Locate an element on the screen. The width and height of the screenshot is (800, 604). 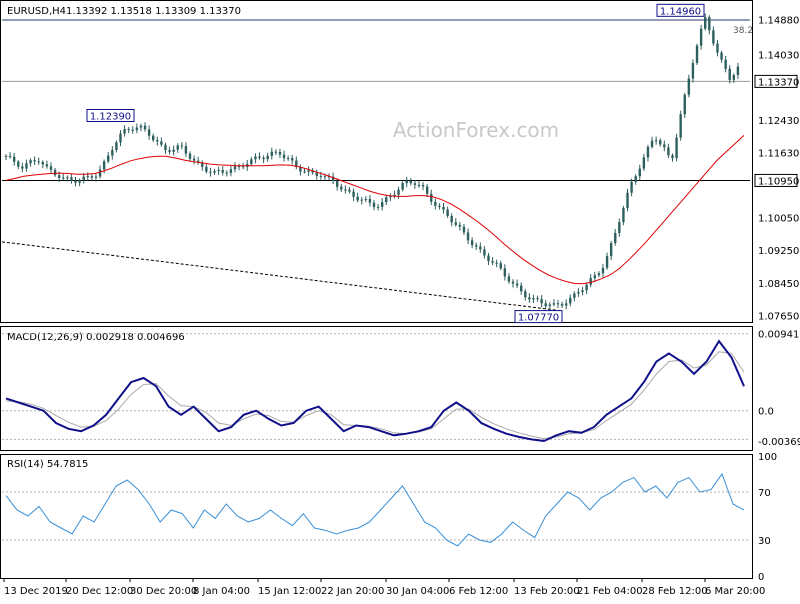
rsi-tick-label: 0 is located at coordinates (761, 577).